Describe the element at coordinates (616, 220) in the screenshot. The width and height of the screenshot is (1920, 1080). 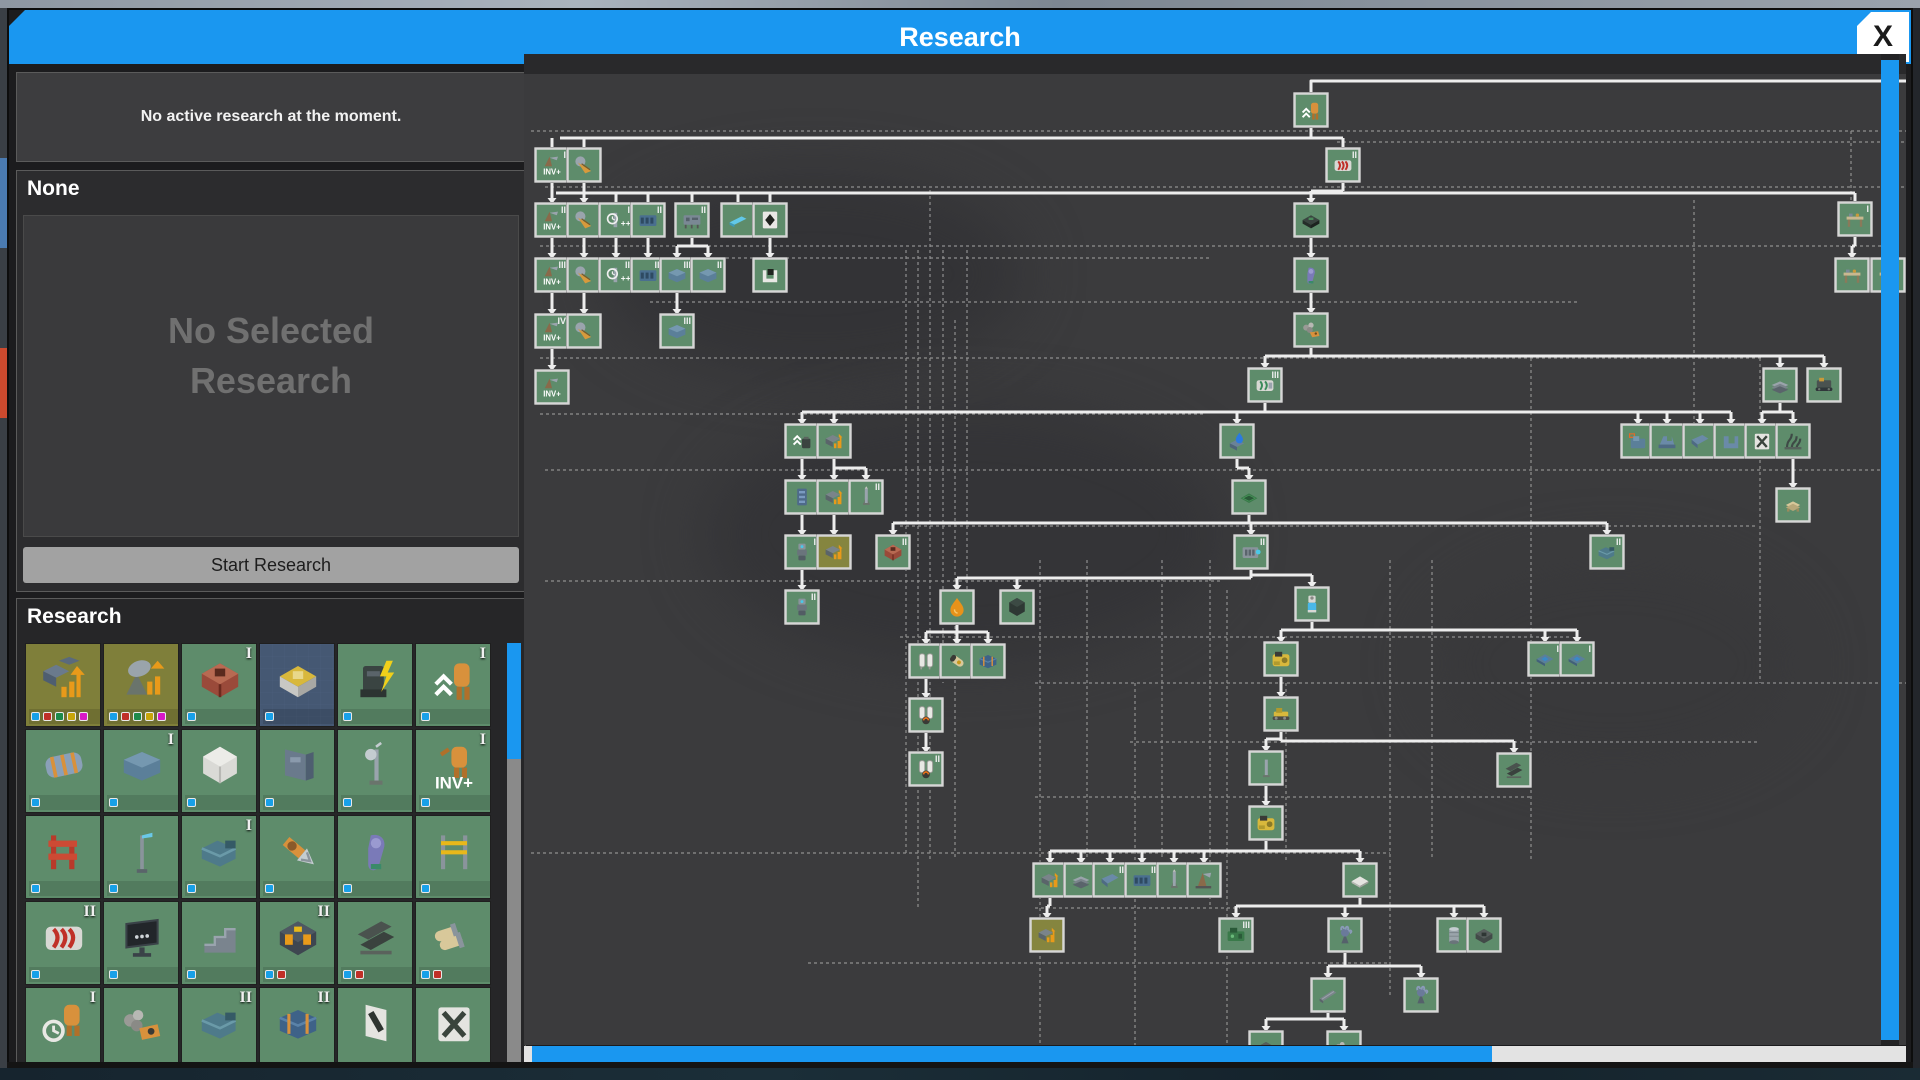
I see `tech-node-clockpp: ++ I` at that location.